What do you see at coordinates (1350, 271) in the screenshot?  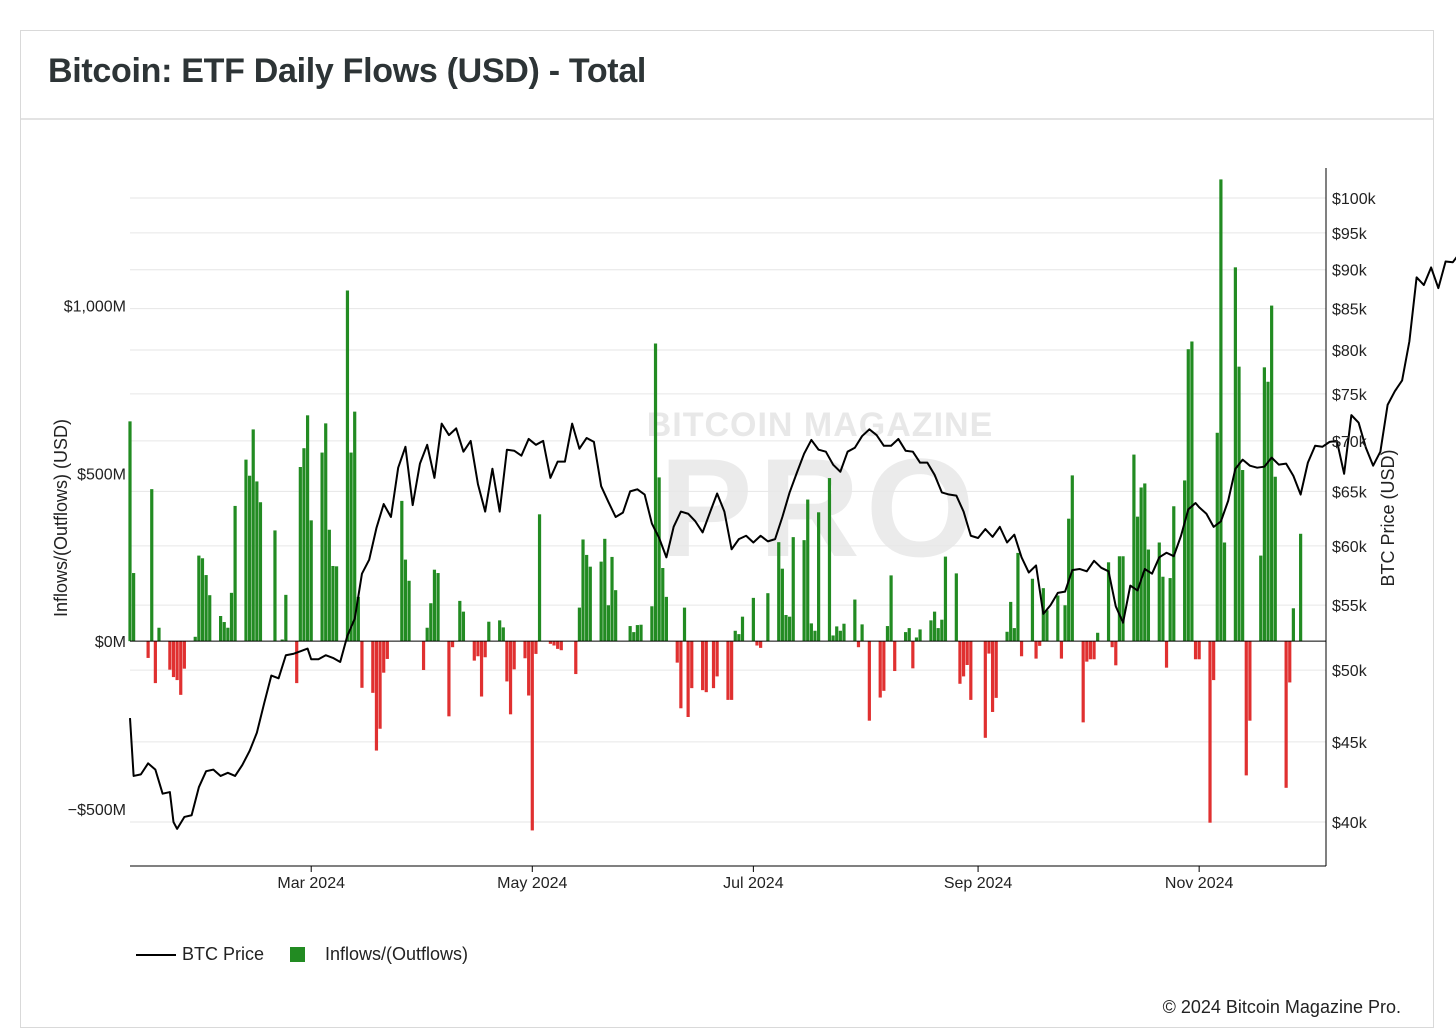 I see `right-tick-label: $90k` at bounding box center [1350, 271].